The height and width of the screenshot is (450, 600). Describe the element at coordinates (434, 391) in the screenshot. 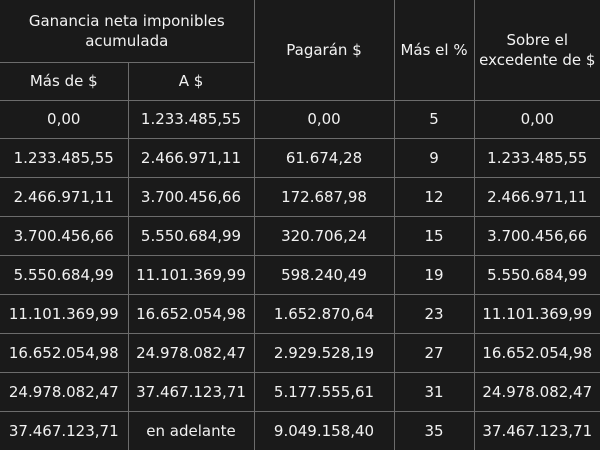

I see `cell-porcentaje: 31` at that location.